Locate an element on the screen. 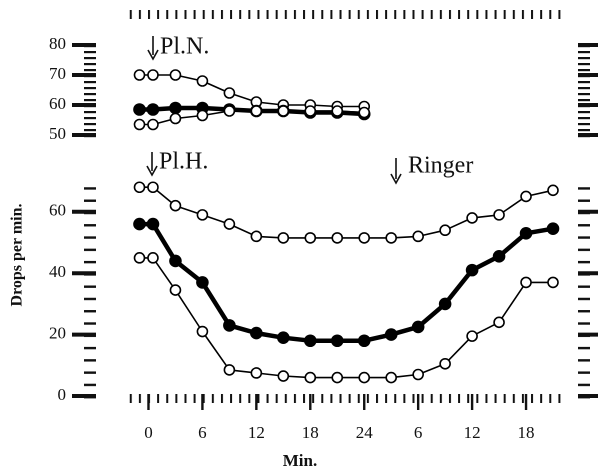 The height and width of the screenshot is (474, 601). annotation: Pl.H. is located at coordinates (183, 162).